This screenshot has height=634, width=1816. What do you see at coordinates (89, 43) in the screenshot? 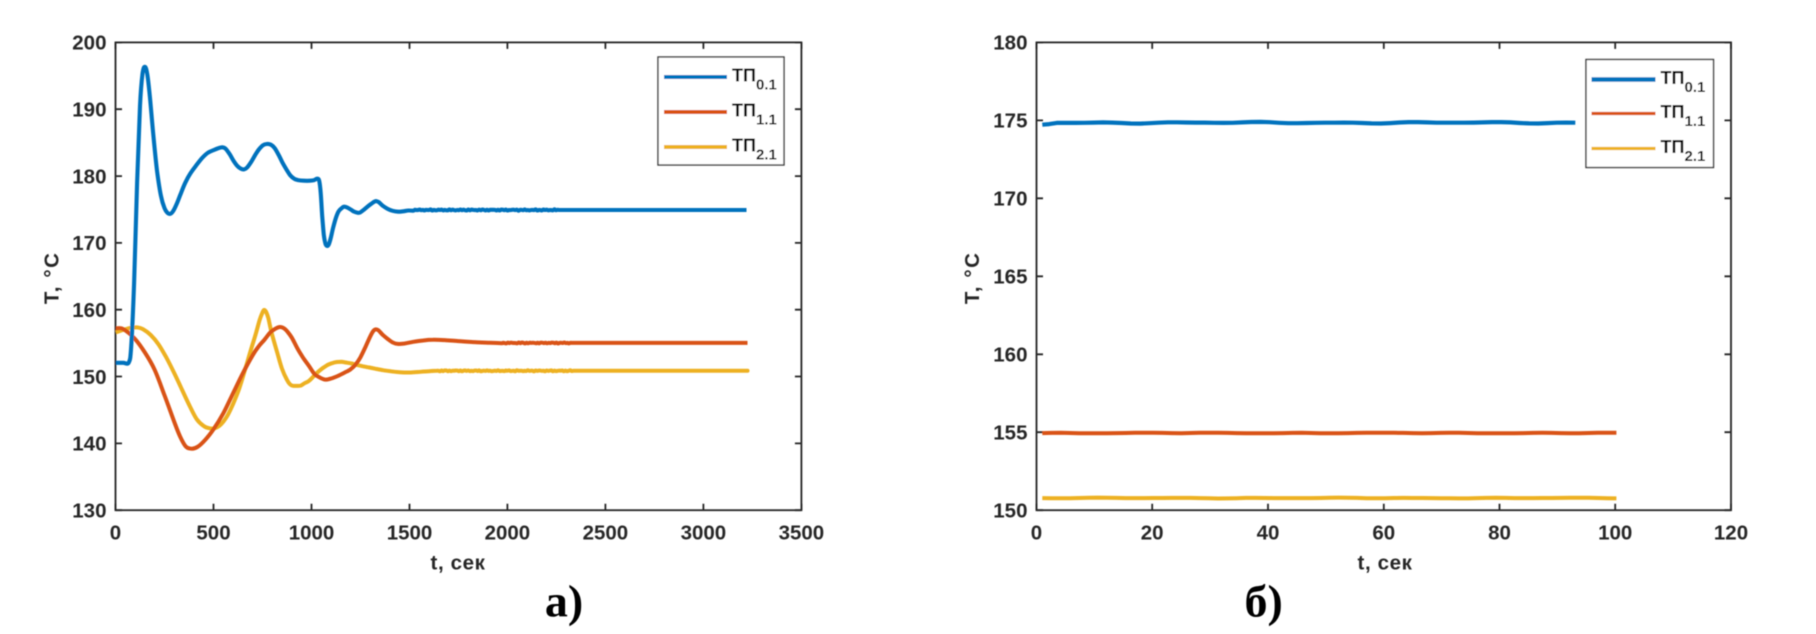
I see `svg-text: 200` at bounding box center [89, 43].